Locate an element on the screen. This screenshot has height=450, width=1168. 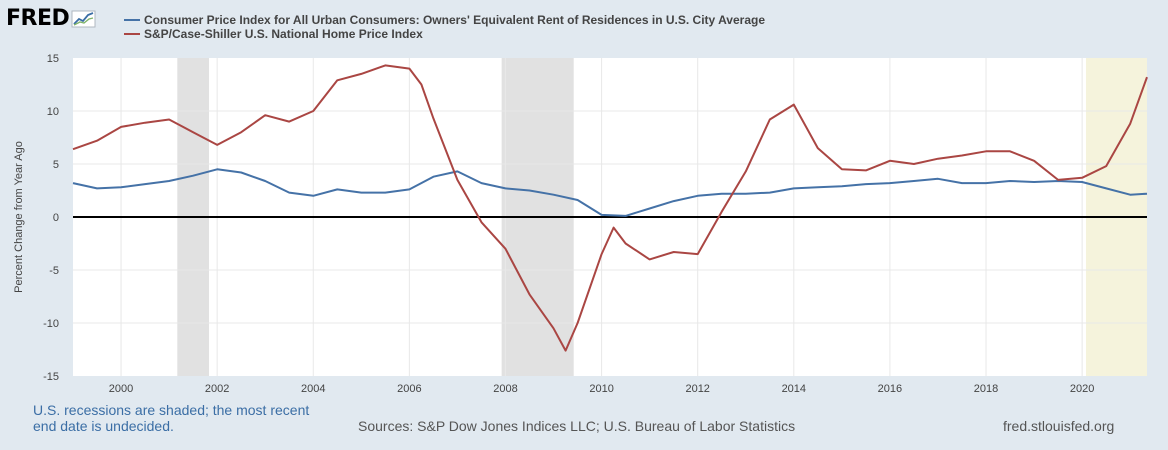
site-link: fred.stlouisfed.org is located at coordinates (1059, 426).